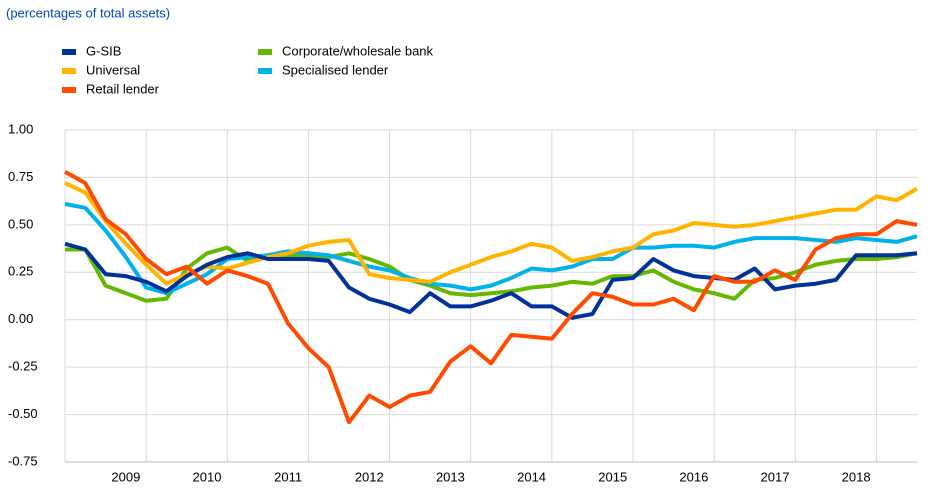 This screenshot has height=490, width=939. I want to click on legend-label: Corporate/wholesale bank, so click(358, 50).